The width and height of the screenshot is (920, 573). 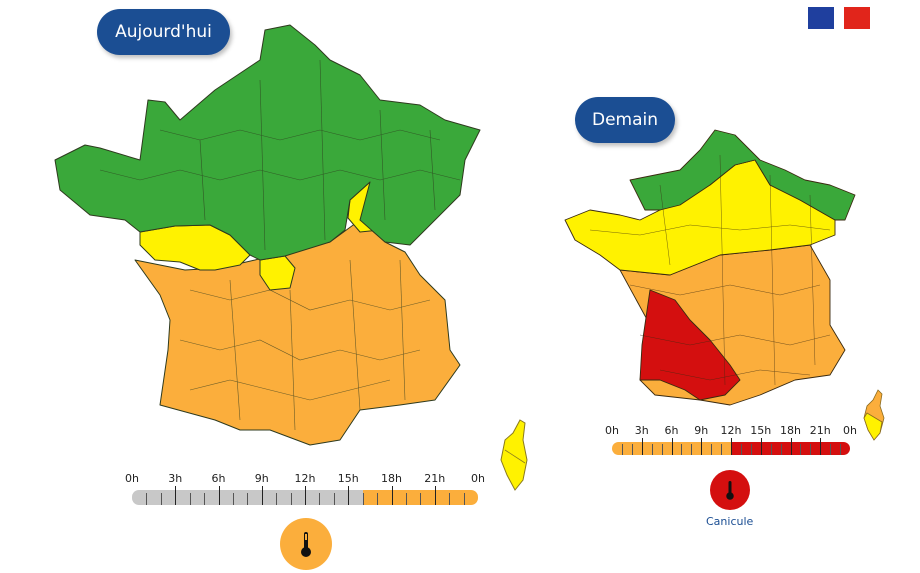 I want to click on tomorrow-label: Demain, so click(x=625, y=120).